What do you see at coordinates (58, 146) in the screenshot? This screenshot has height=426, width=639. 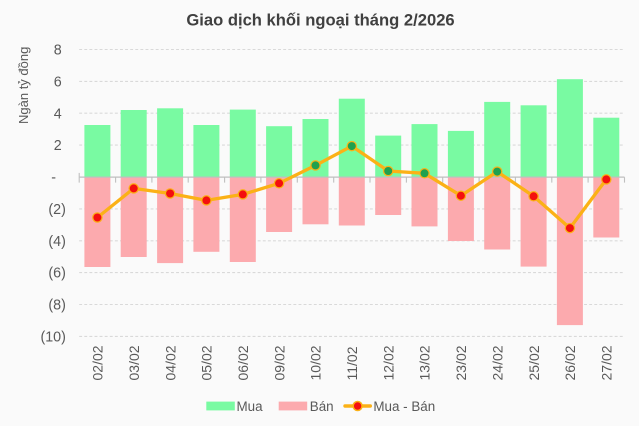 I see `svg-text: 2` at bounding box center [58, 146].